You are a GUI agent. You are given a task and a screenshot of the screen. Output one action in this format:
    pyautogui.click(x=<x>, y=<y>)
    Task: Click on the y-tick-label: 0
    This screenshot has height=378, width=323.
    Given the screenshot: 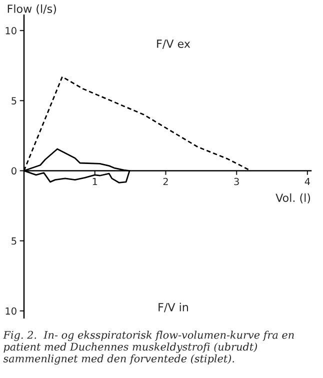 What is the action you would take?
    pyautogui.click(x=14, y=171)
    